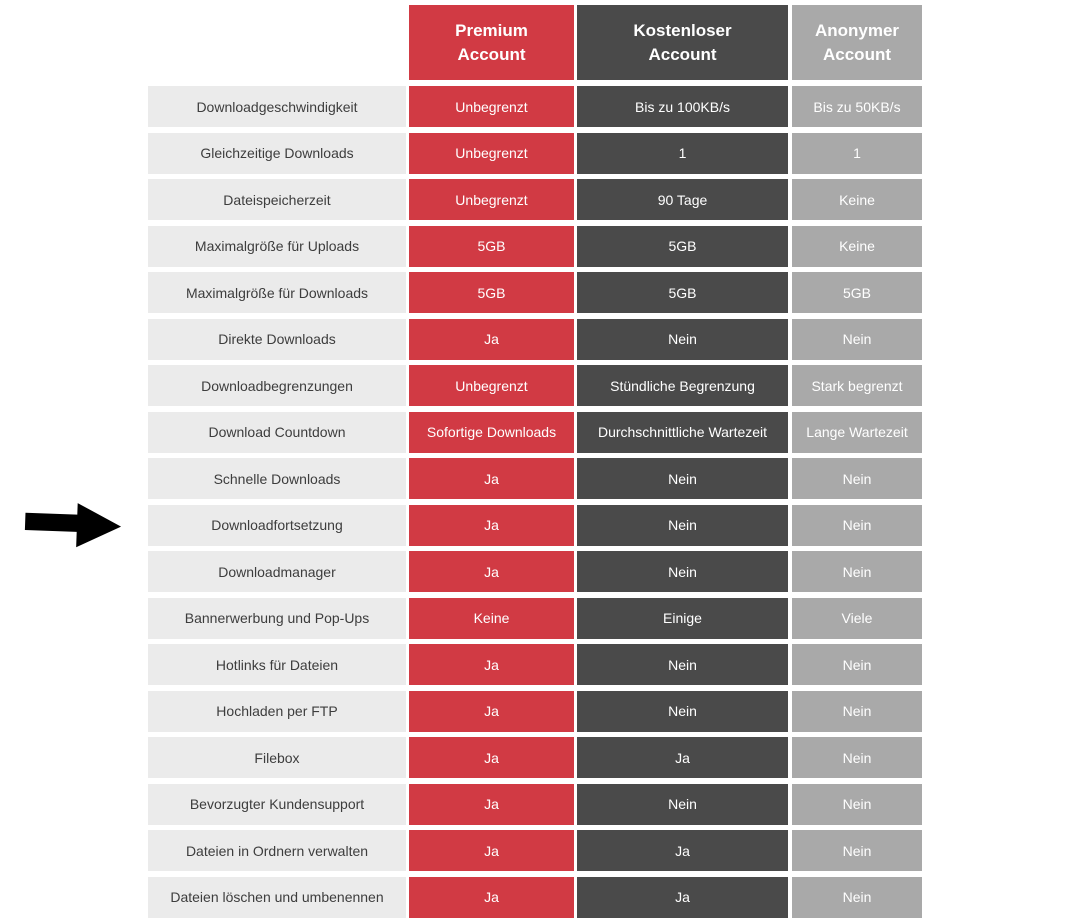 The height and width of the screenshot is (923, 1070). I want to click on column-header-anonymous: Anonymer Account, so click(857, 42).